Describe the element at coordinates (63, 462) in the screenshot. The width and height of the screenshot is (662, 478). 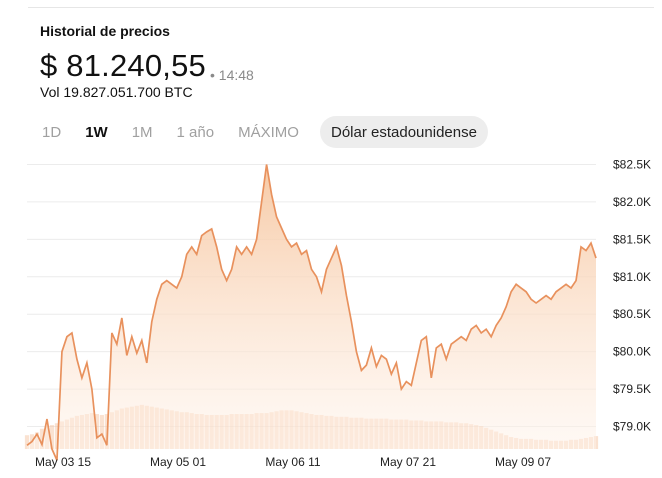
I see `x-axis-tick-label: May 03 15` at that location.